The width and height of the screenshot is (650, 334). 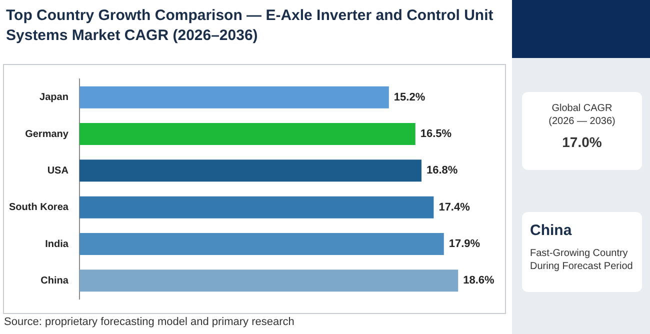 I want to click on source-note: Source: proprietary forecasting model and primary research, so click(x=149, y=322).